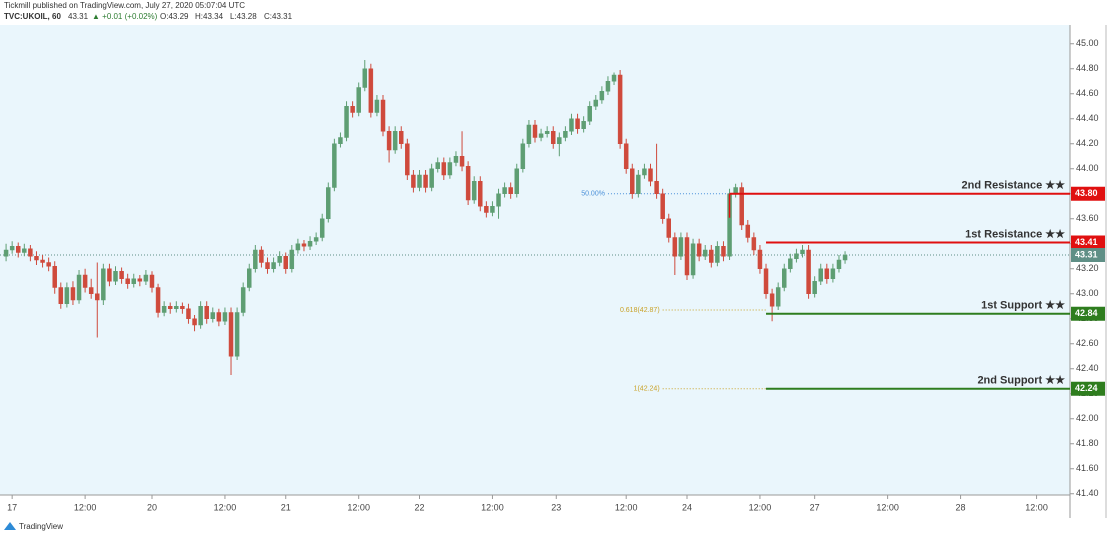 This screenshot has height=533, width=1114. What do you see at coordinates (1086, 242) in the screenshot?
I see `level-price-label: 43.41` at bounding box center [1086, 242].